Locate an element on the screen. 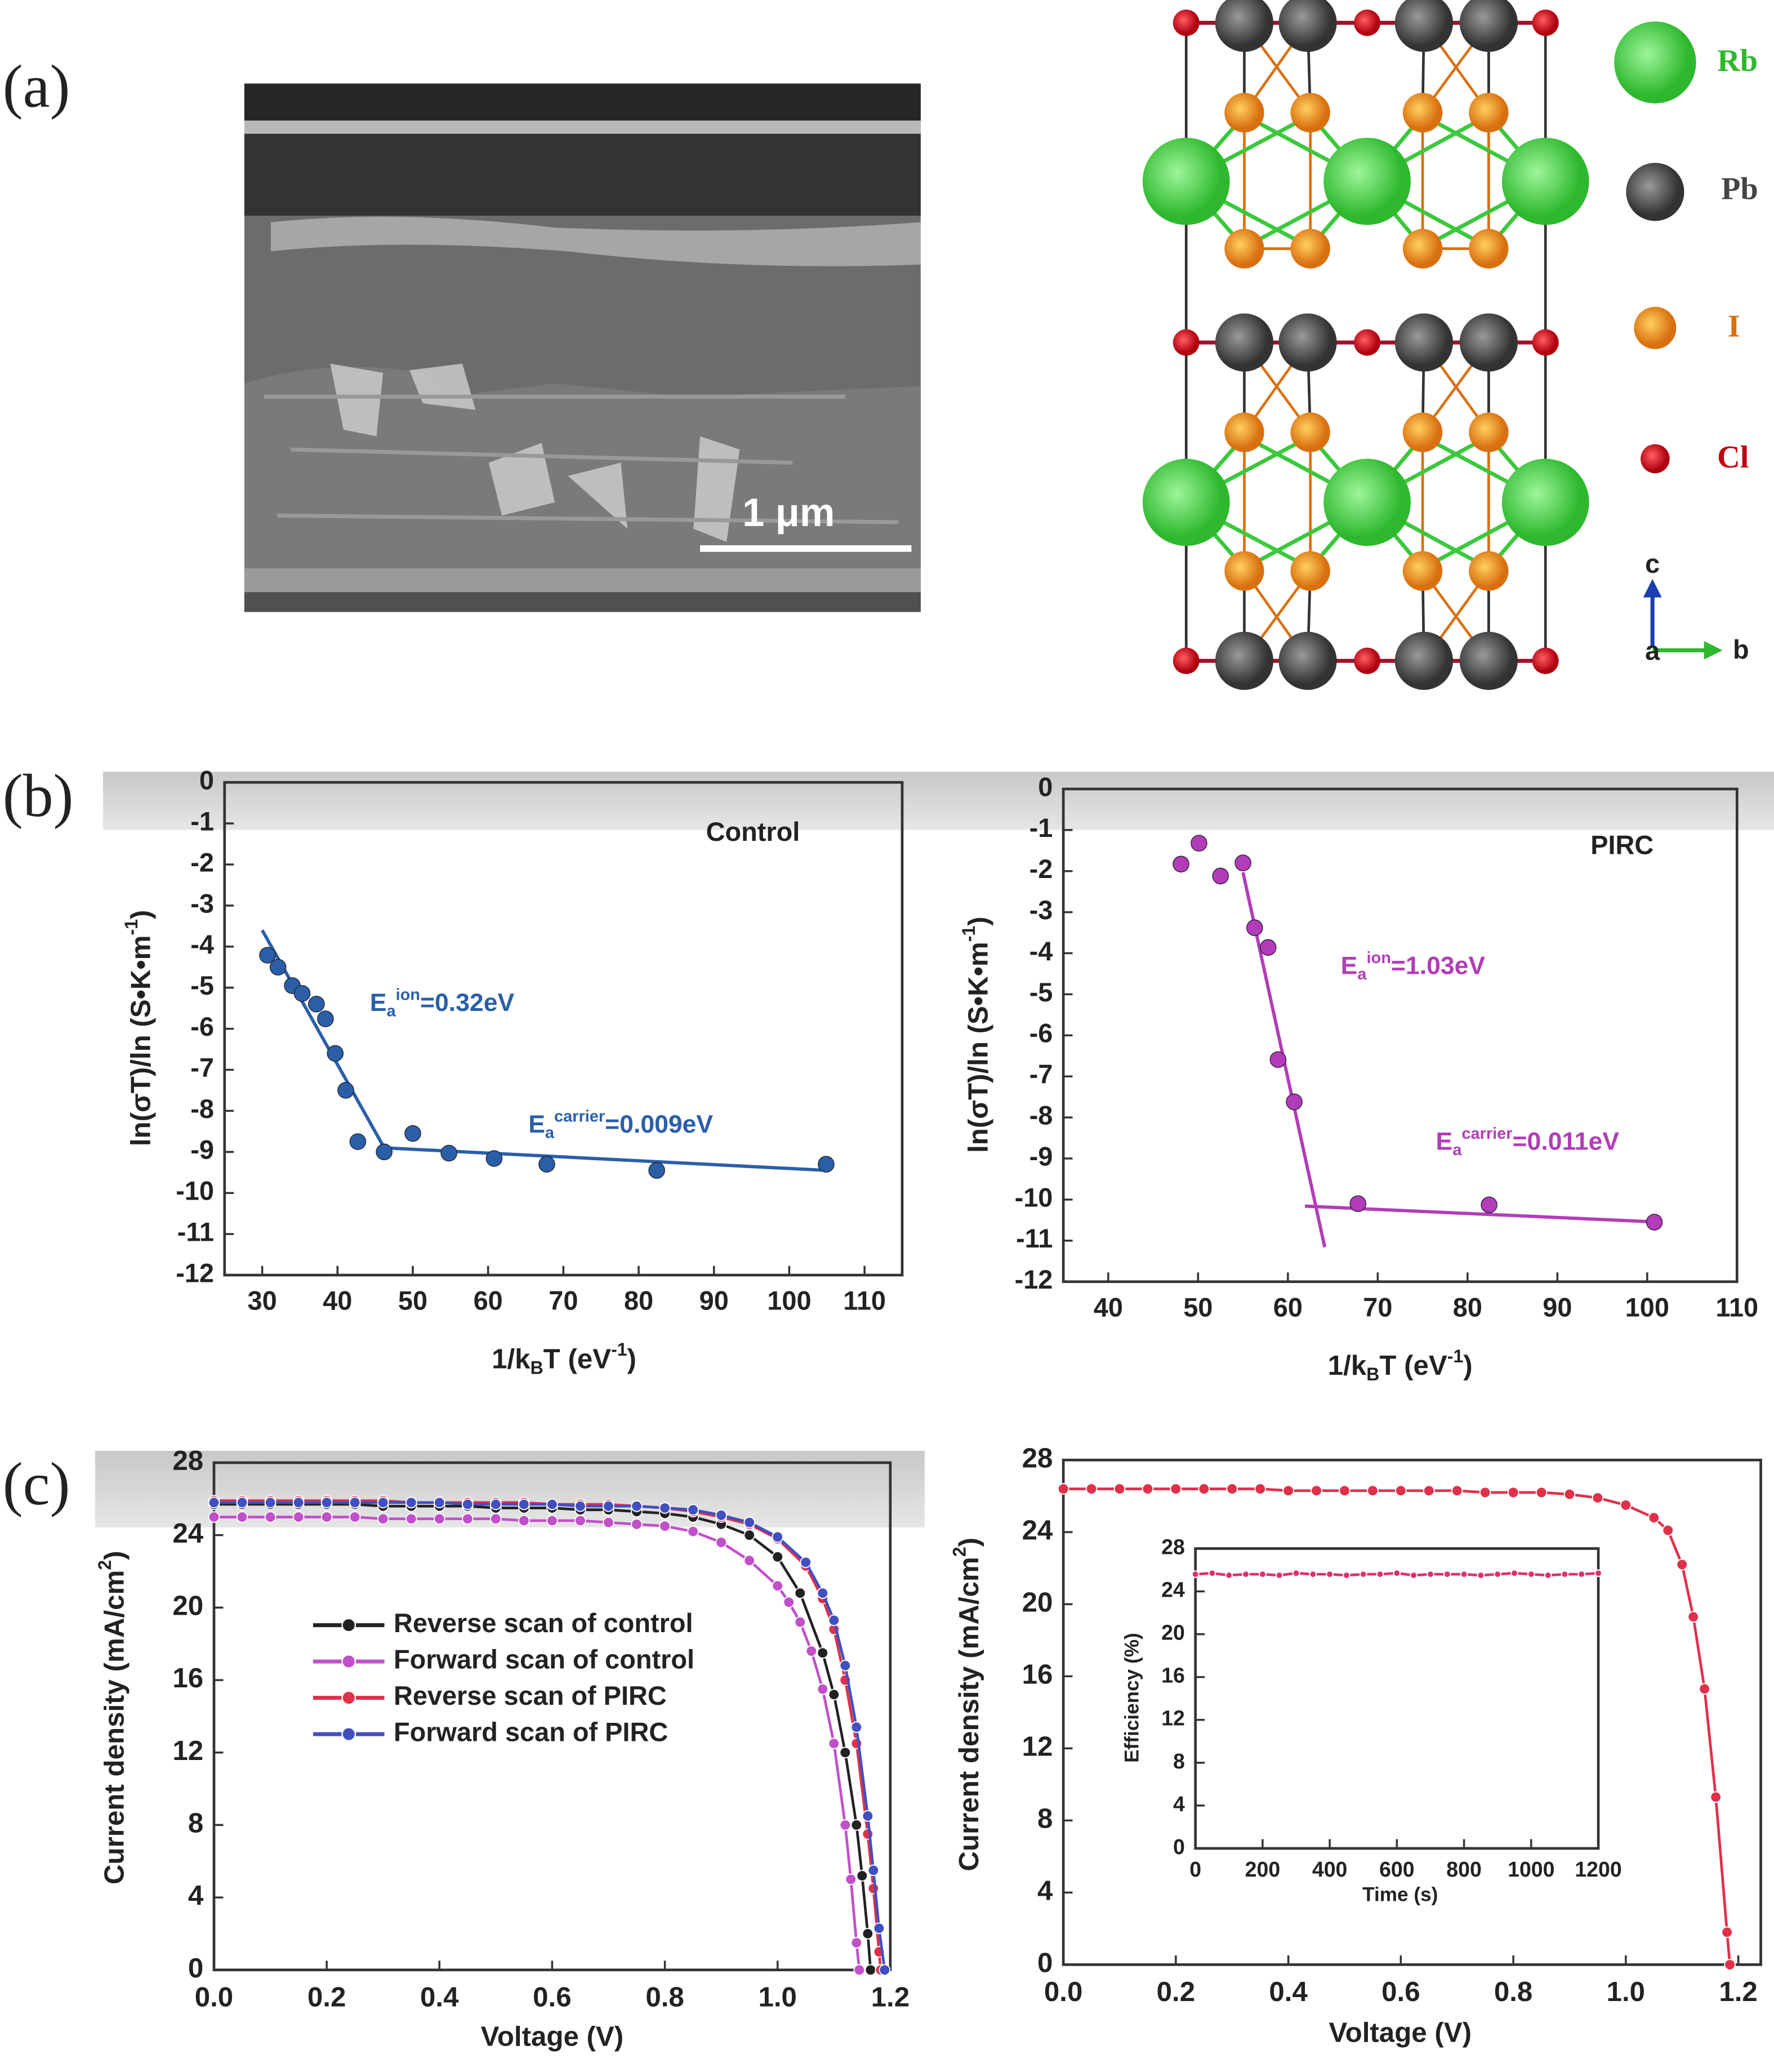 This screenshot has height=2072, width=1774. legend-label: Reverse scan of PIRC is located at coordinates (530, 1696).